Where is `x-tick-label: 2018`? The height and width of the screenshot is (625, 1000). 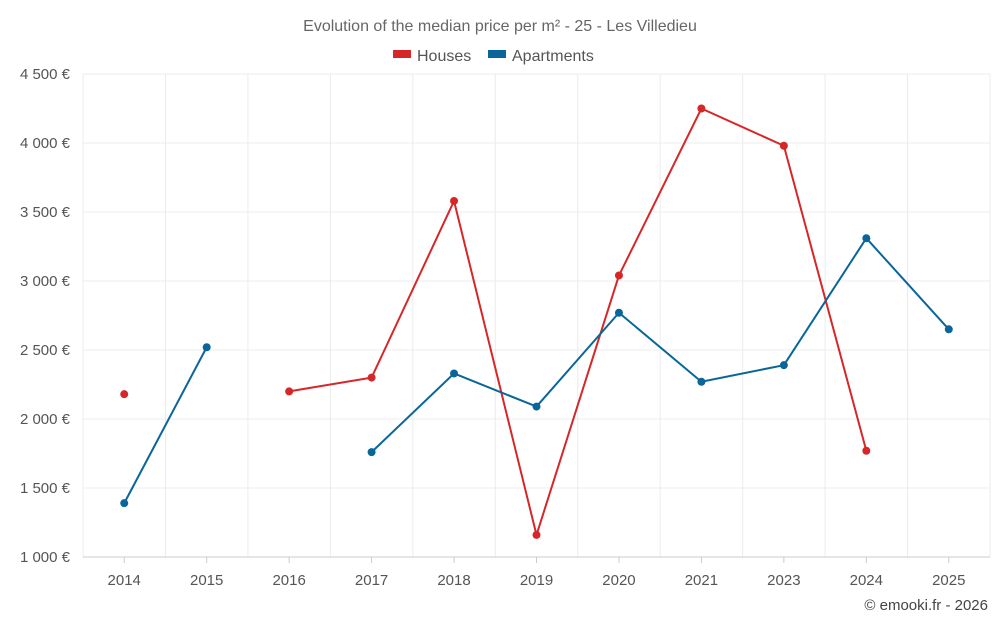 x-tick-label: 2018 is located at coordinates (453, 580).